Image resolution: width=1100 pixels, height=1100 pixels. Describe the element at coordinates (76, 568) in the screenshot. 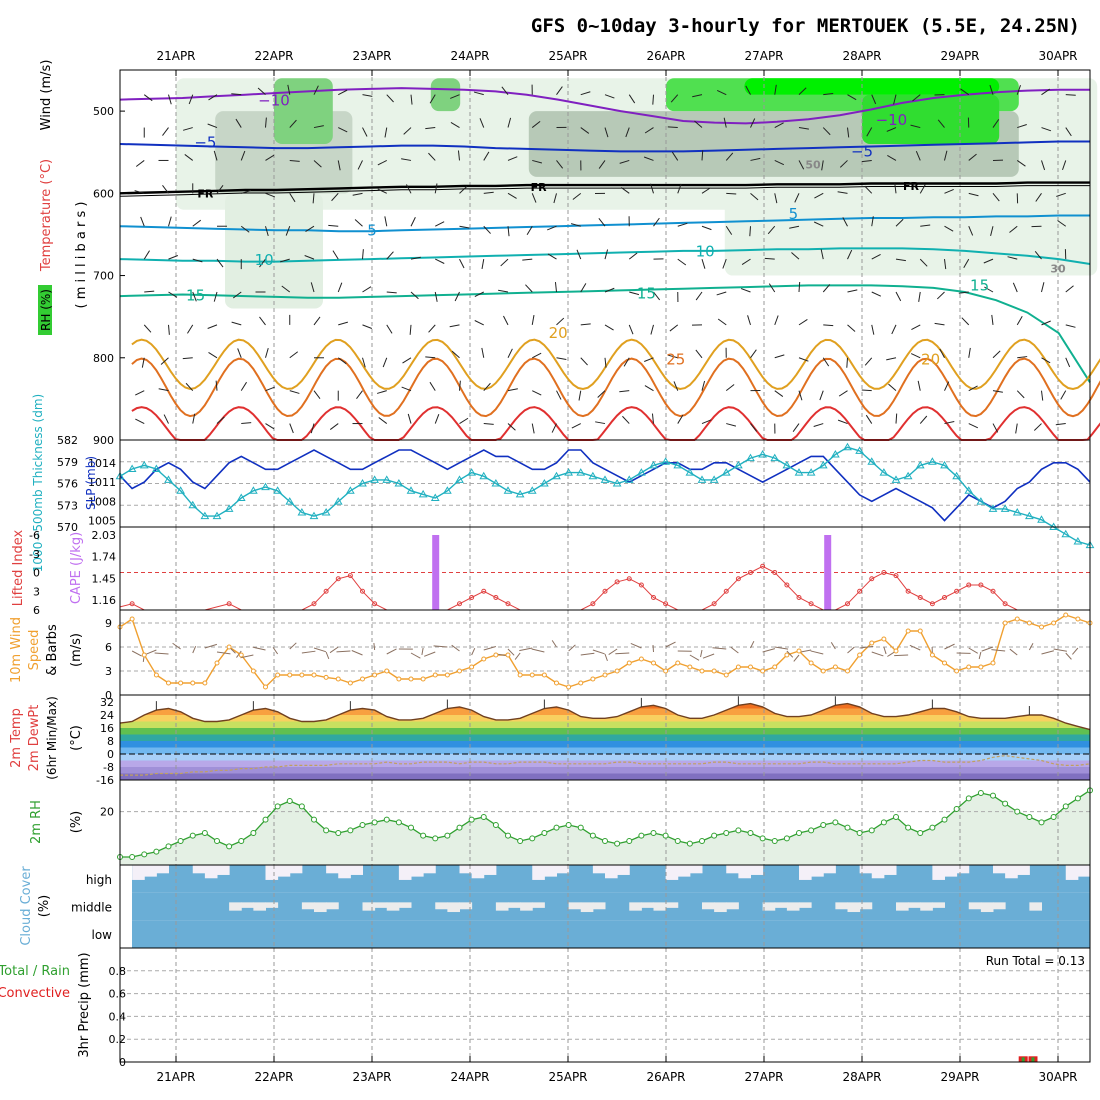

I see `ylabel-cape: CAPE (J/kg)` at that location.